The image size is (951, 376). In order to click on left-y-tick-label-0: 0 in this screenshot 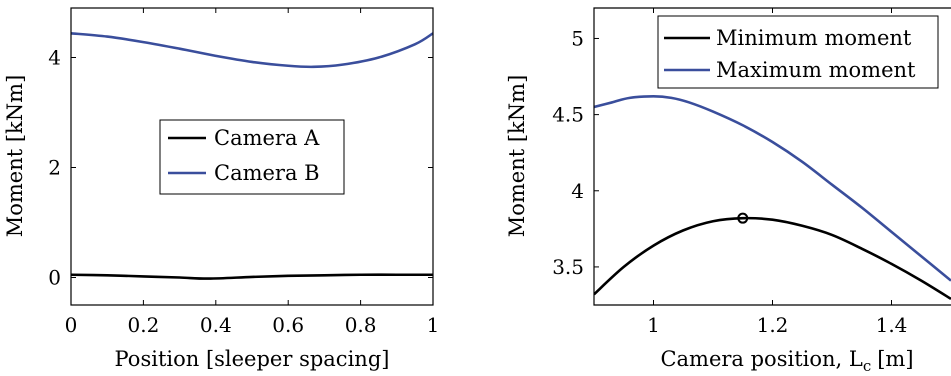, I will do `click(54, 278)`.